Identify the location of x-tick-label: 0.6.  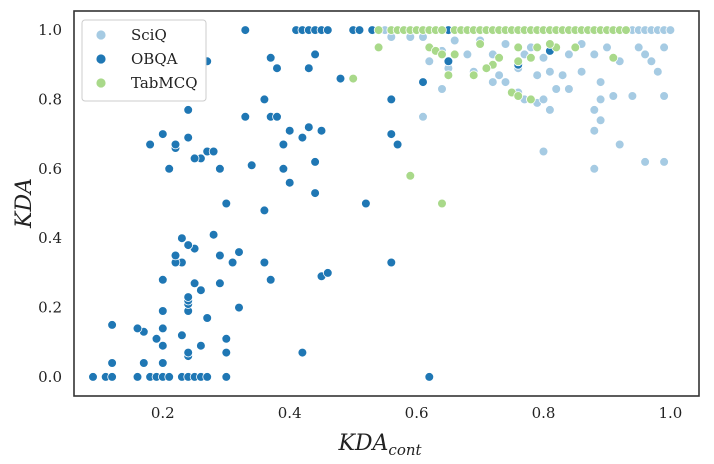
(417, 413).